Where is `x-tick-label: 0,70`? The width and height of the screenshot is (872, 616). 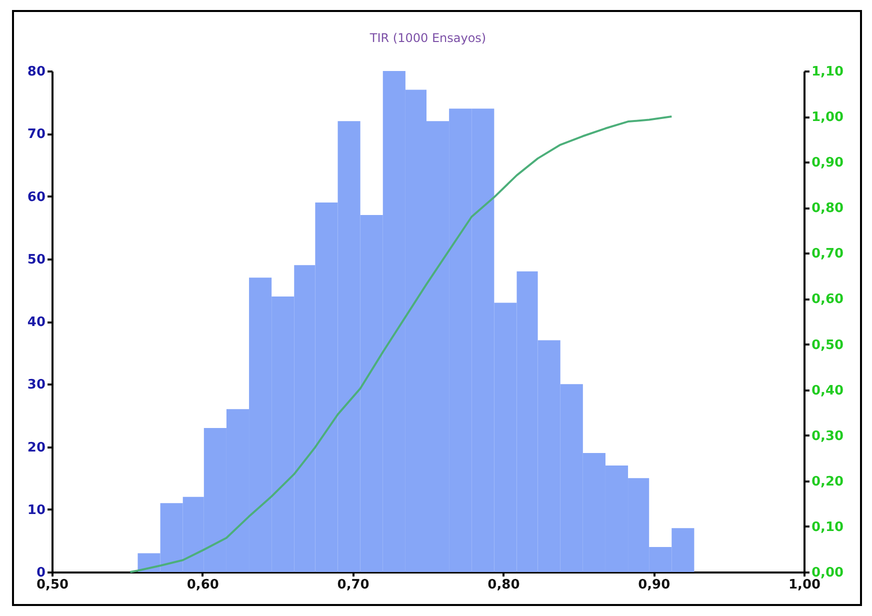 x-tick-label: 0,70 is located at coordinates (353, 585).